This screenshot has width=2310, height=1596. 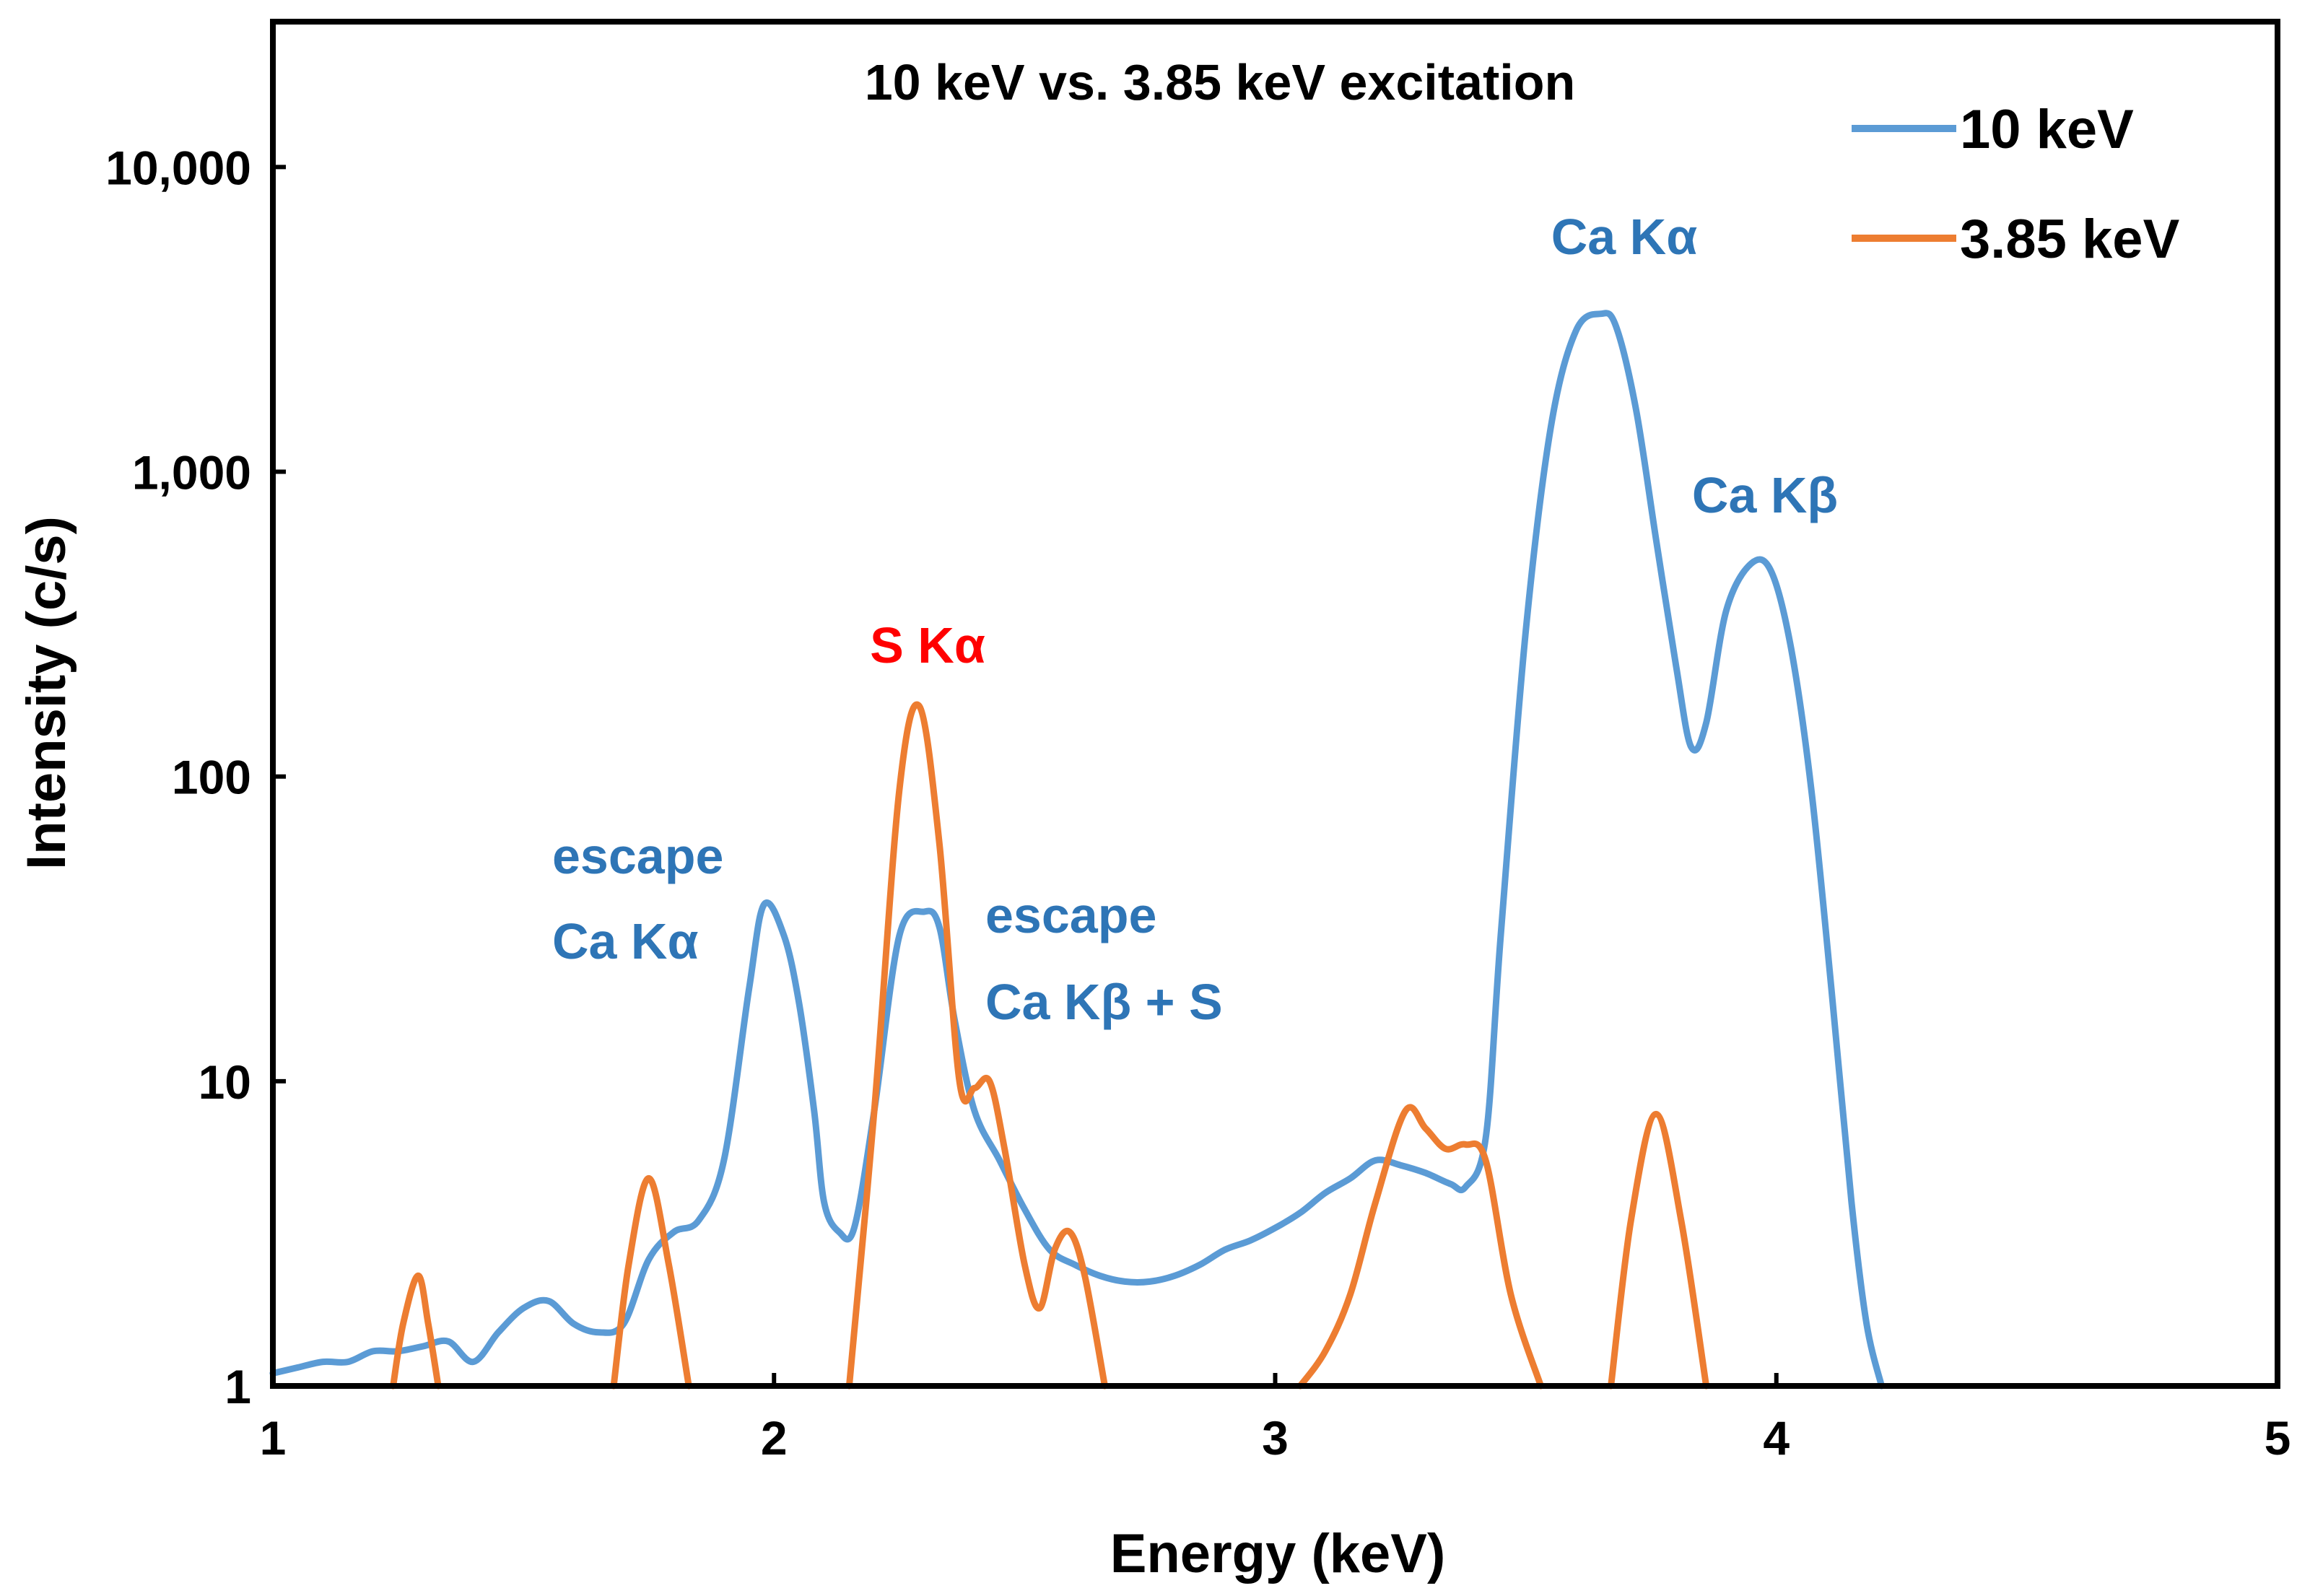 I want to click on y-tick-label: 10, so click(x=225, y=1082).